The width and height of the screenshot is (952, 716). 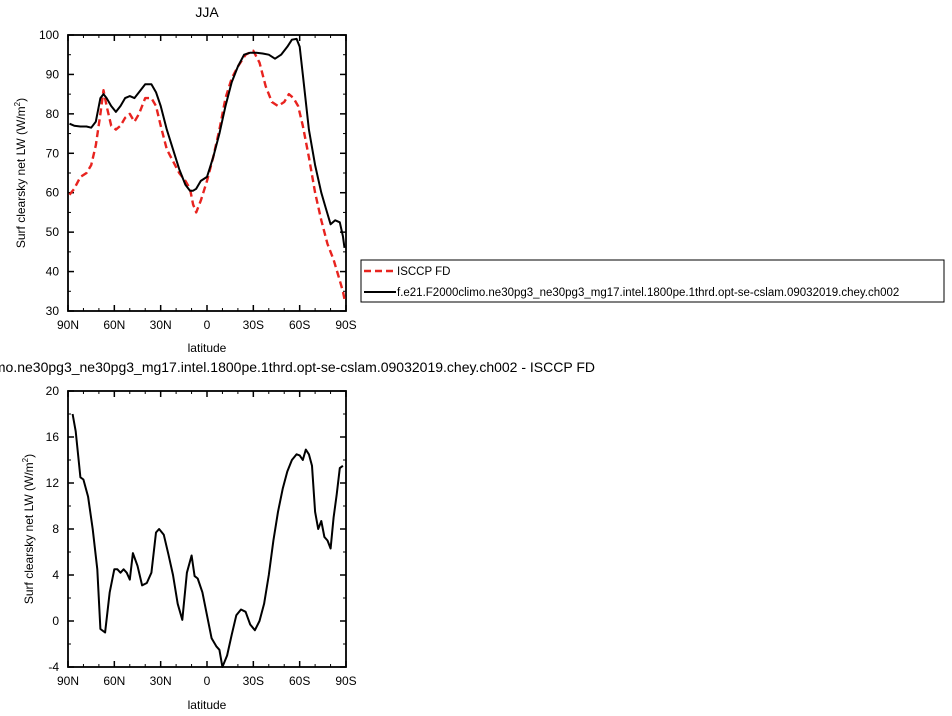 I want to click on top-ytick-label: 100, so click(x=49, y=35).